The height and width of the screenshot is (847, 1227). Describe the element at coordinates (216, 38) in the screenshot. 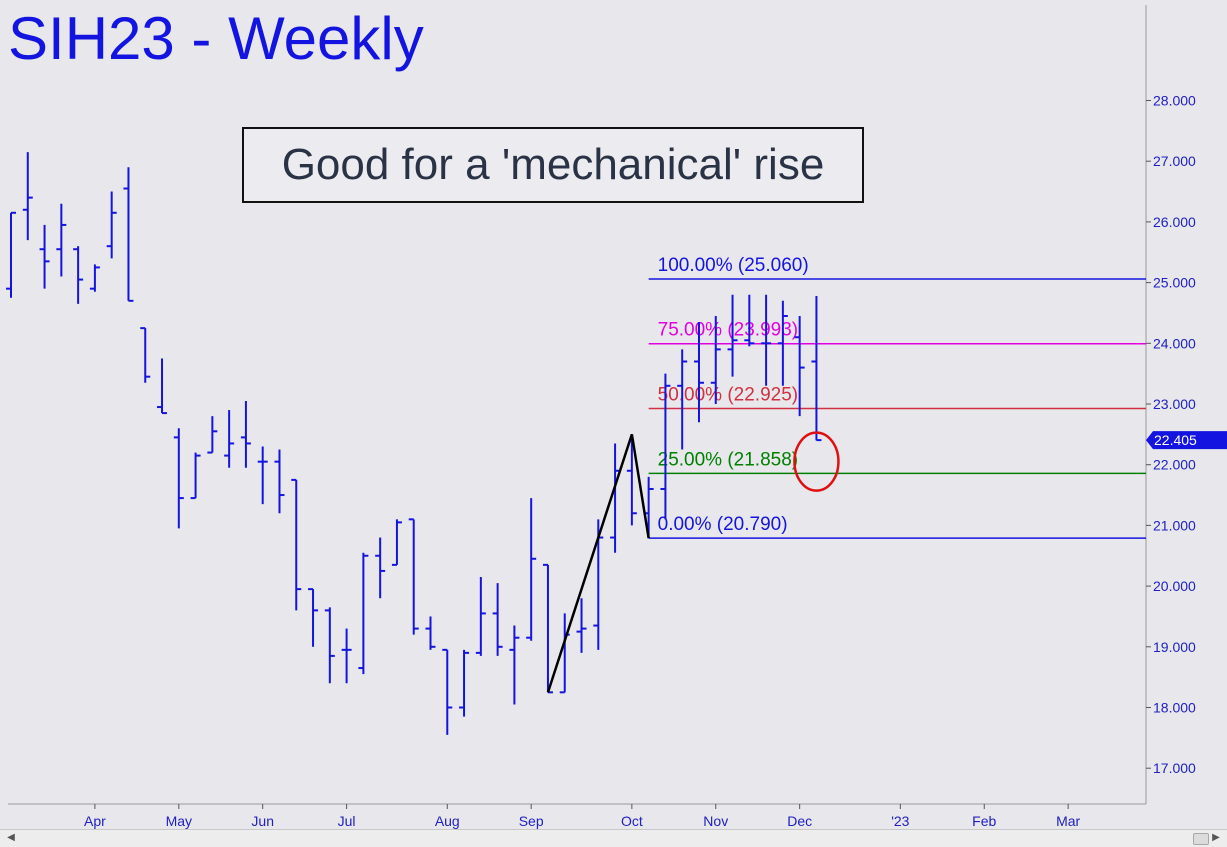

I see `chart-title: SIH23 - Weekly` at that location.